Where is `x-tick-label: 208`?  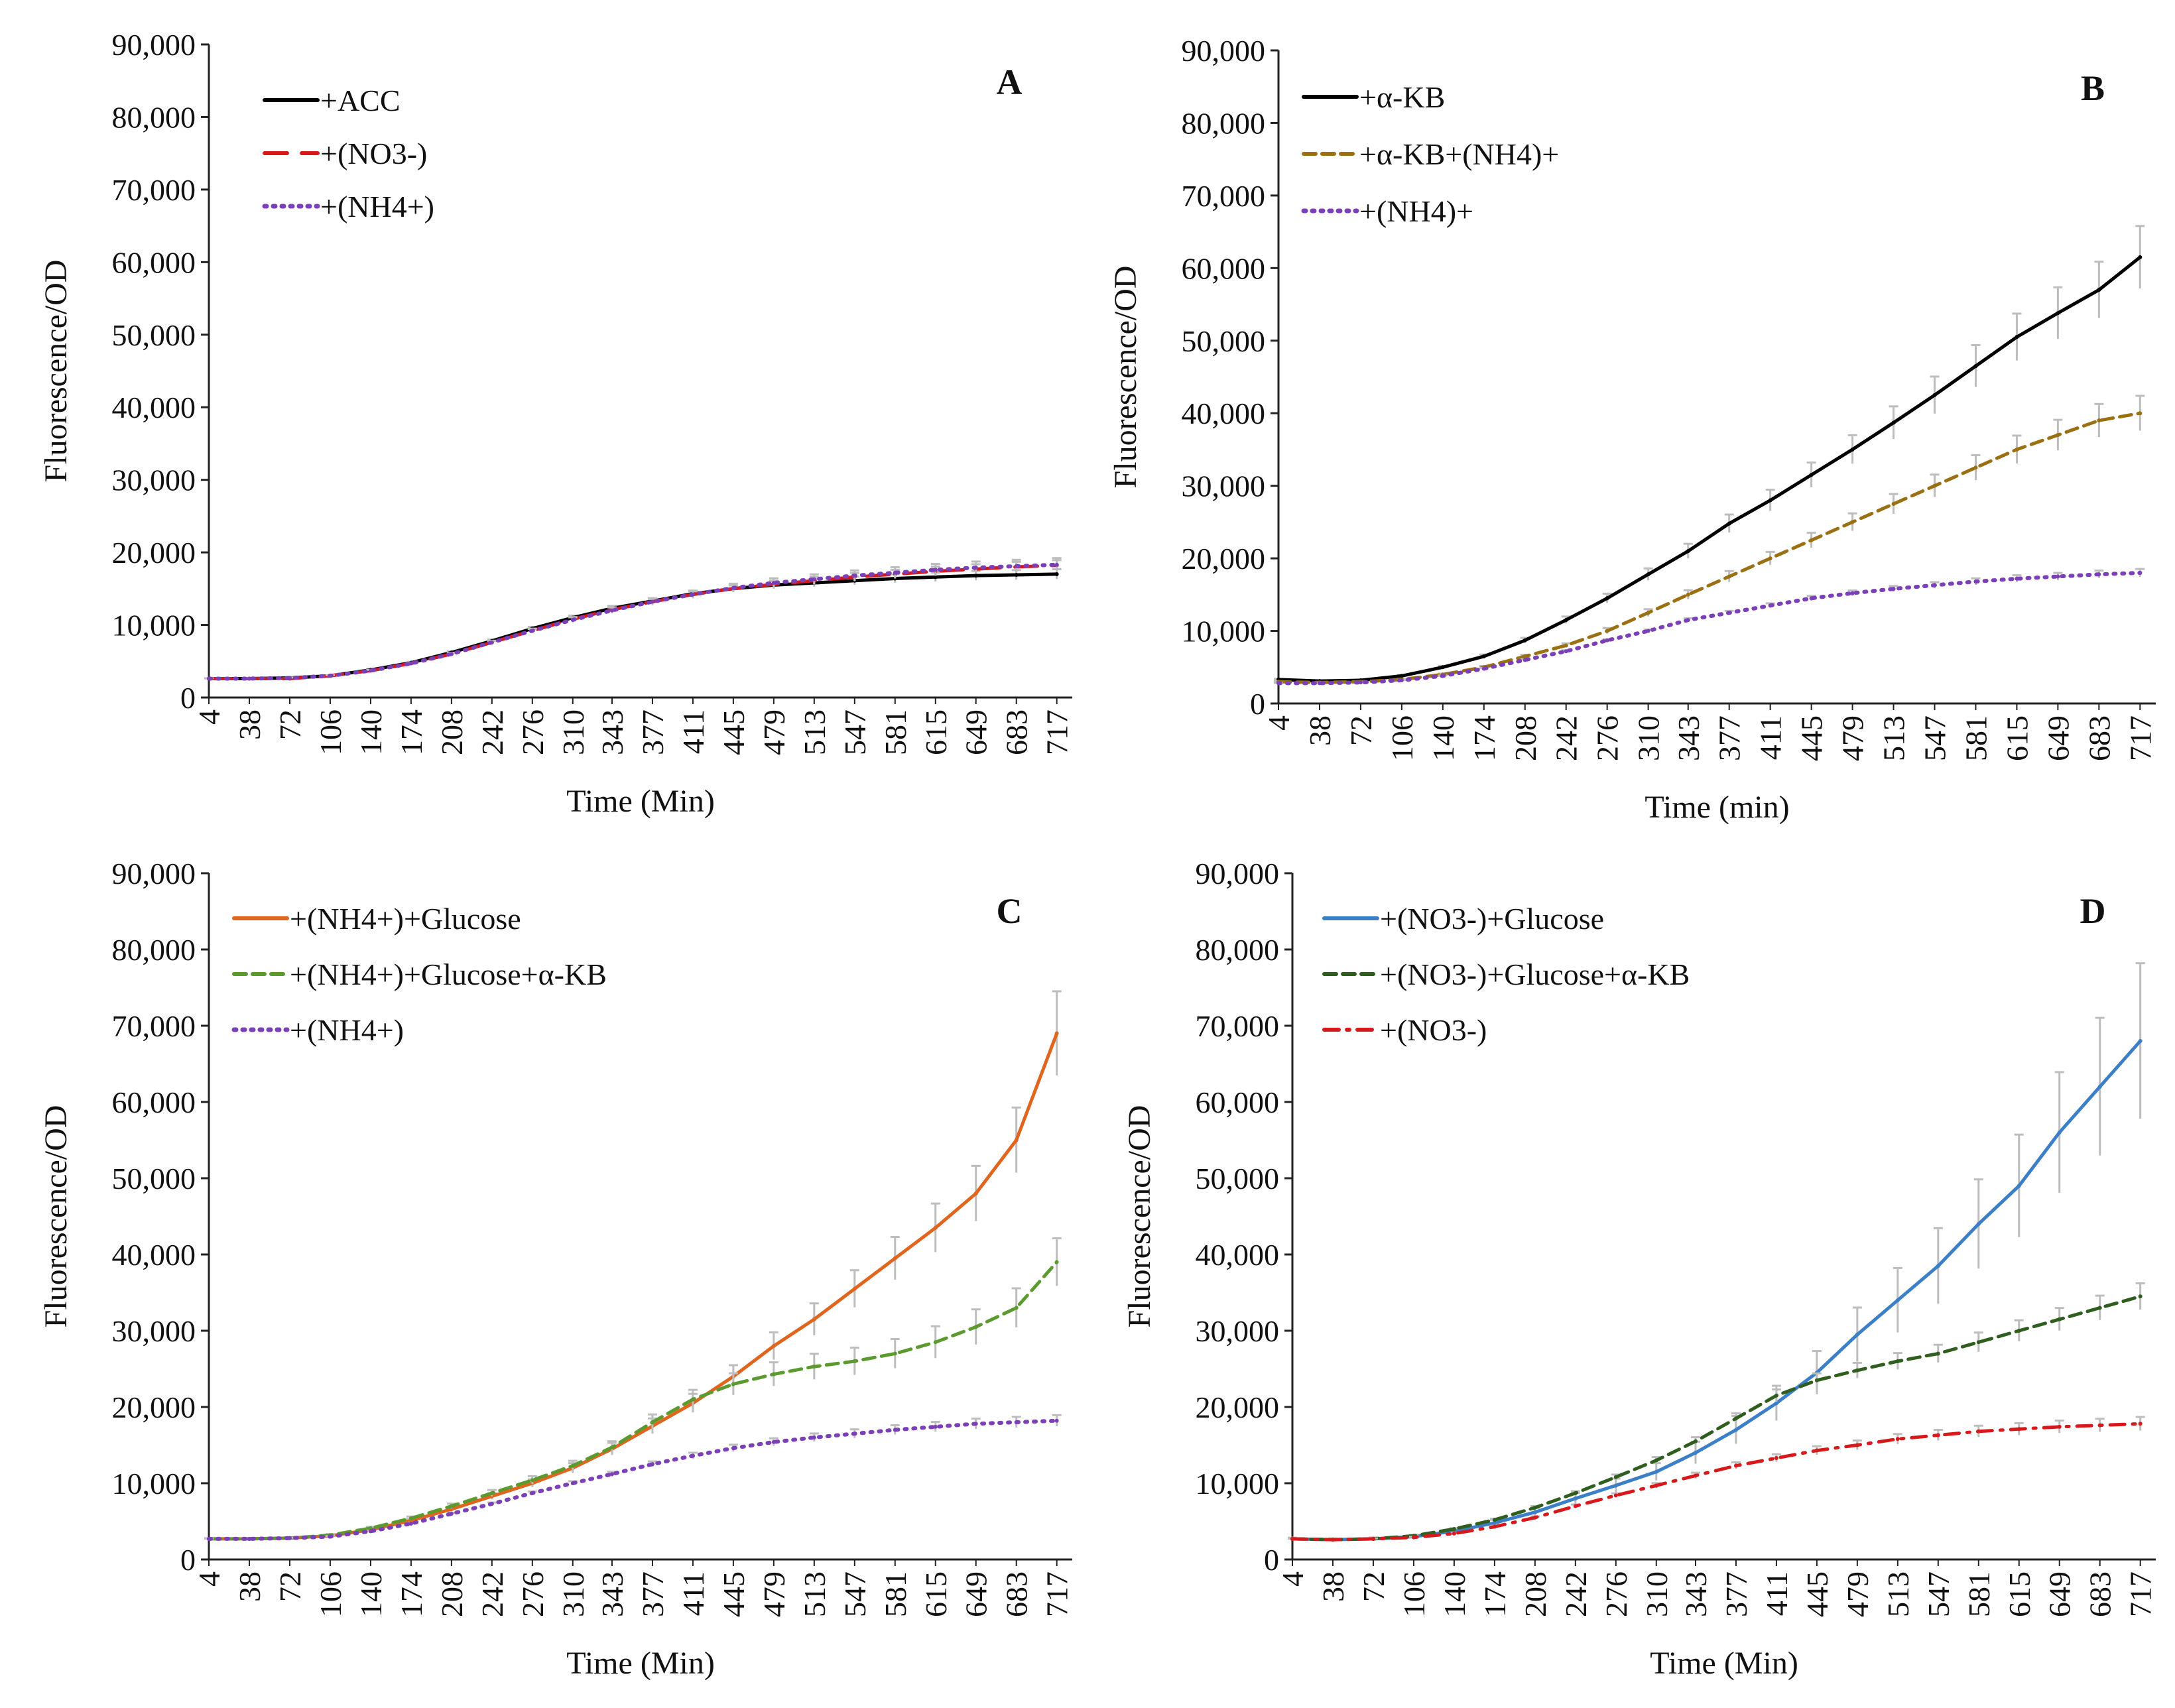 x-tick-label: 208 is located at coordinates (452, 732).